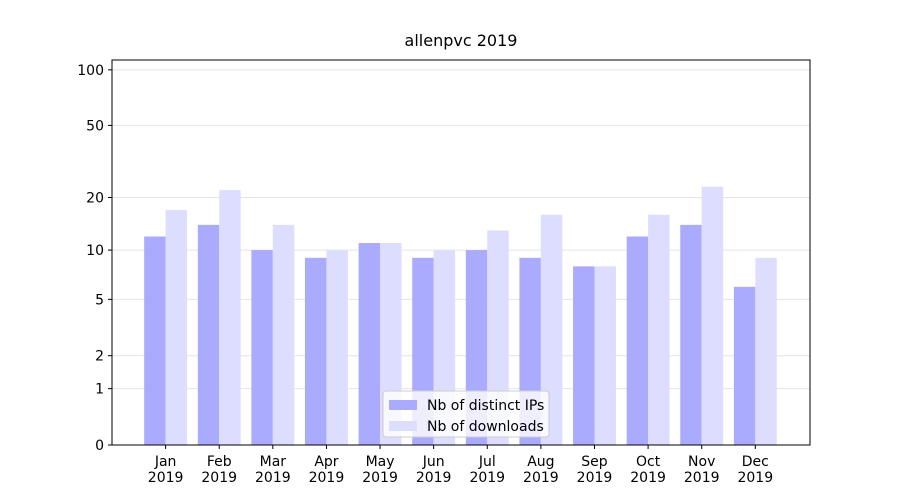  I want to click on chart-title: allenpvc 2019, so click(461, 40).